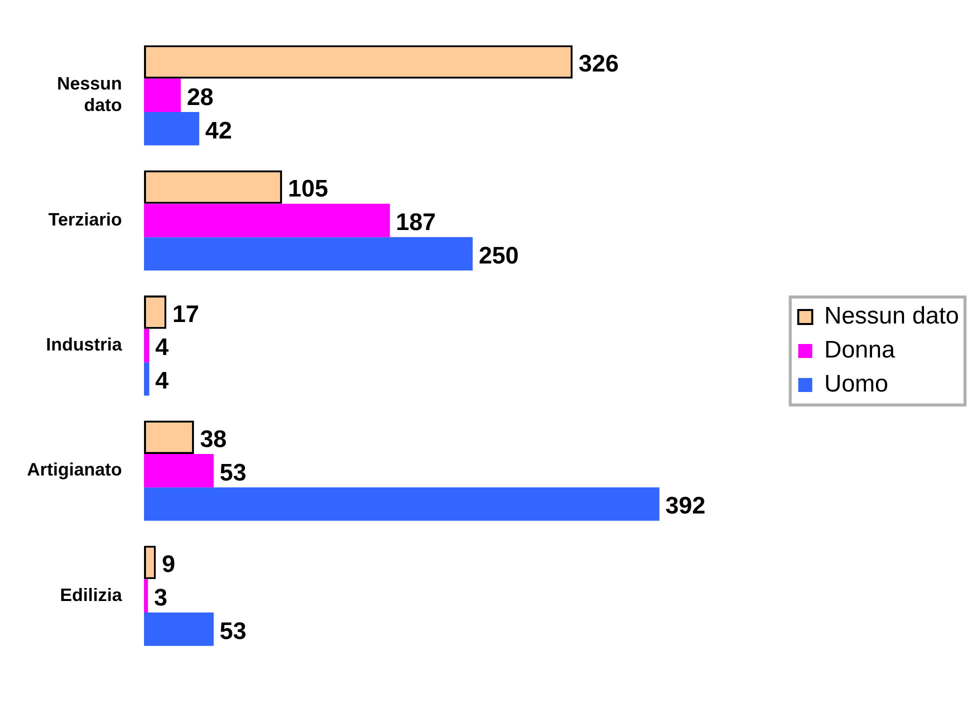 This screenshot has width=979, height=702. I want to click on legend-label: Uomo, so click(856, 384).